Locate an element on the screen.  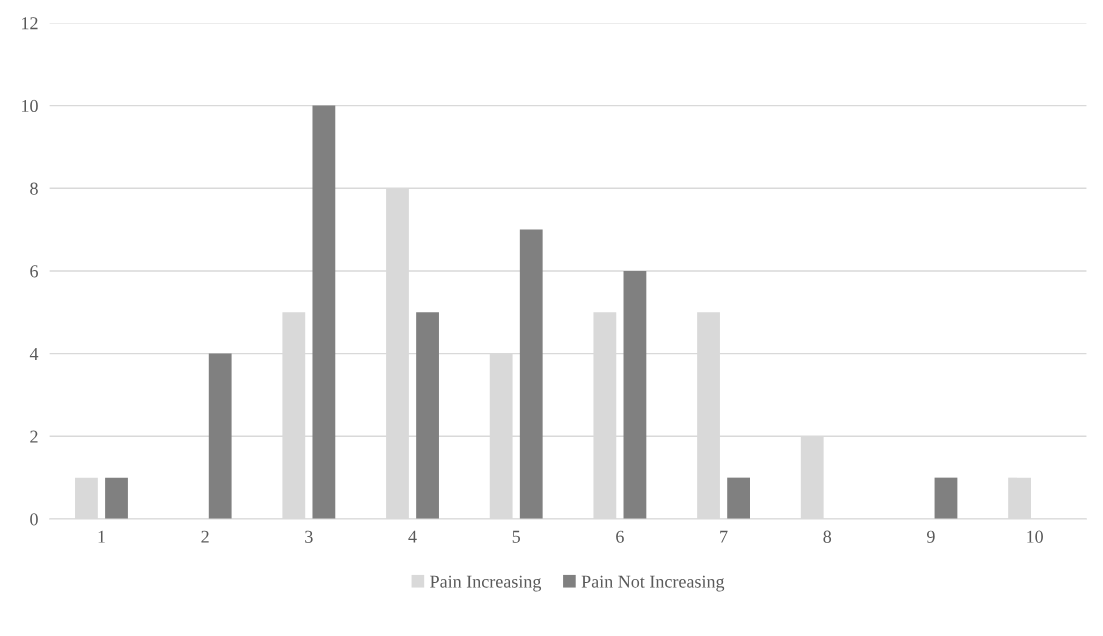
legend-label: Pain Not Increasing is located at coordinates (653, 583).